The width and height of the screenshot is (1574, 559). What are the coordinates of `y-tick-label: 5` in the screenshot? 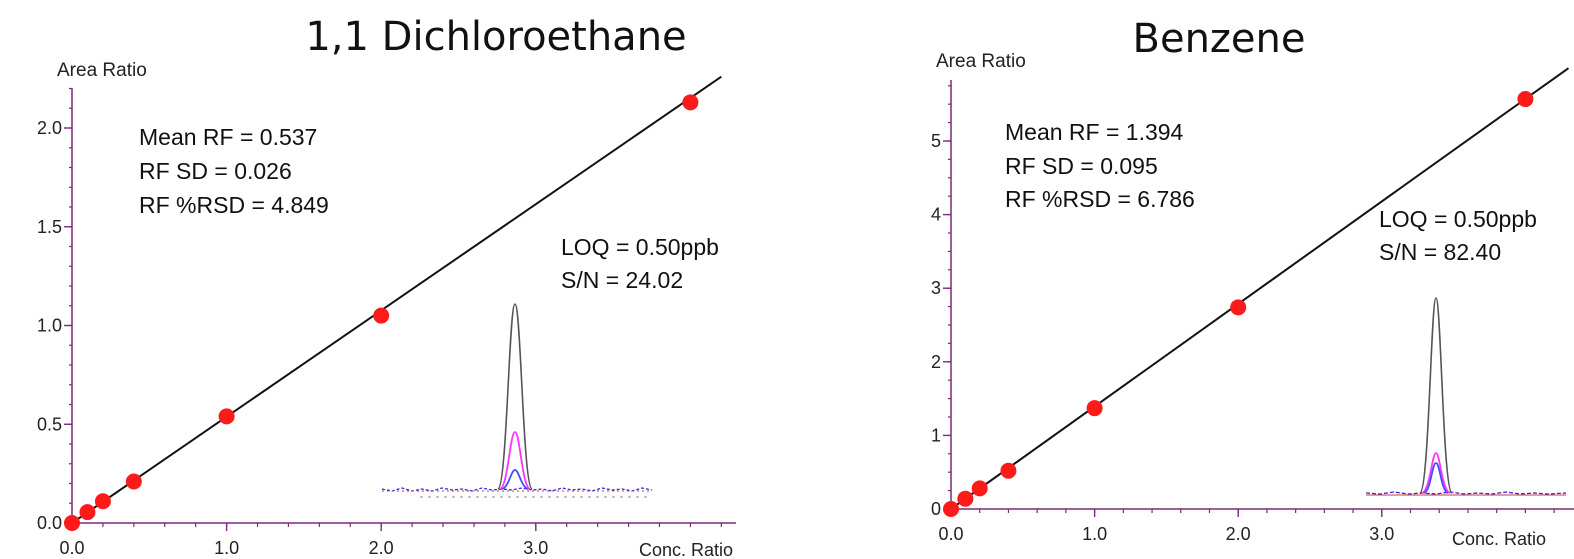 It's located at (936, 141).